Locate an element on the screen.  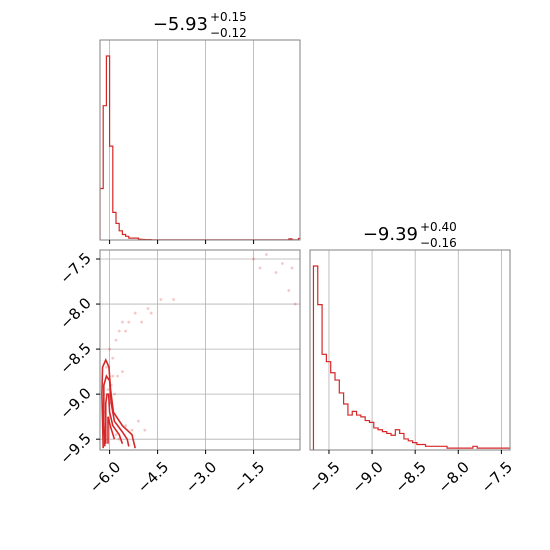
scatter-points is located at coordinates (200, 347).